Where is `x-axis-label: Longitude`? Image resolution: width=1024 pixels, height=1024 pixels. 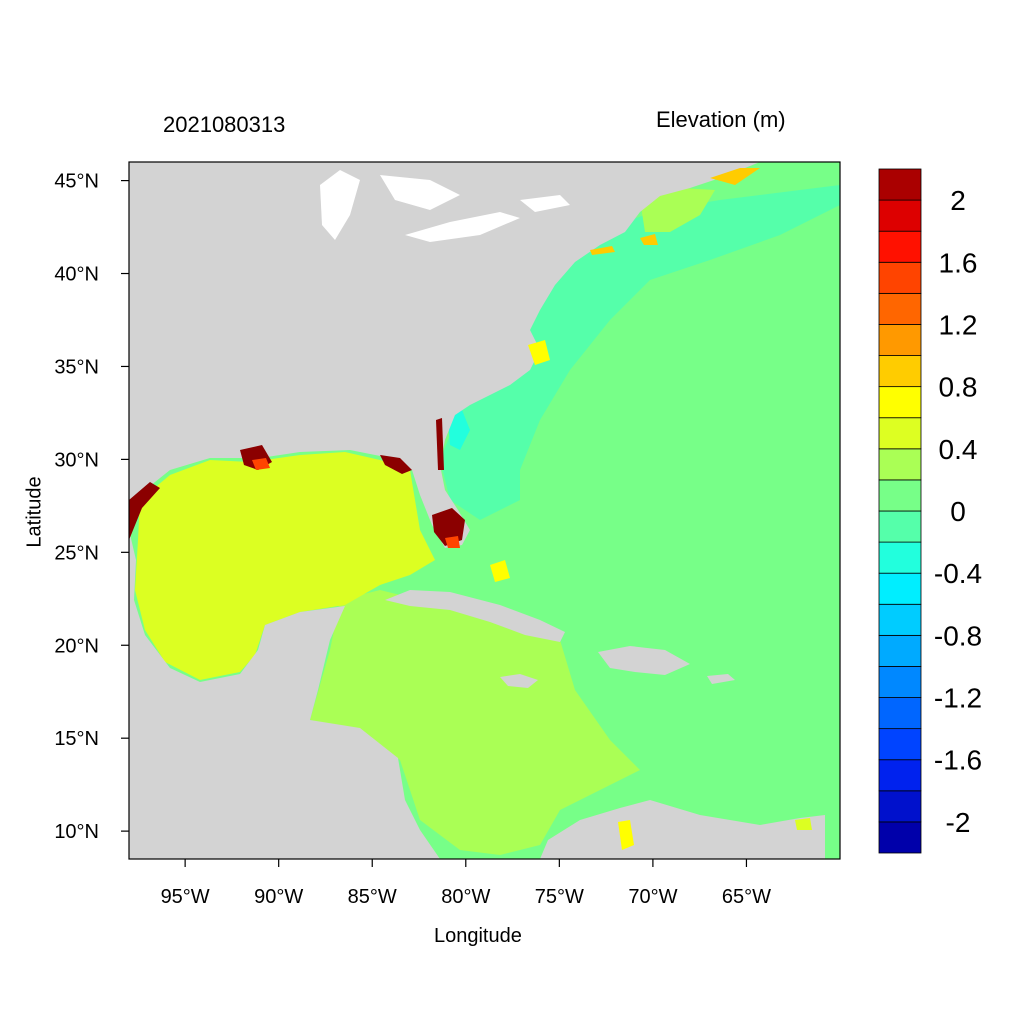 x-axis-label: Longitude is located at coordinates (478, 936).